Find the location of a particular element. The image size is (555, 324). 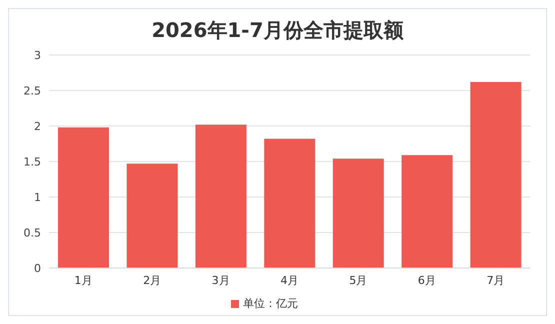

chart-title: 2026年1-7月份全市提取额 is located at coordinates (277, 30).